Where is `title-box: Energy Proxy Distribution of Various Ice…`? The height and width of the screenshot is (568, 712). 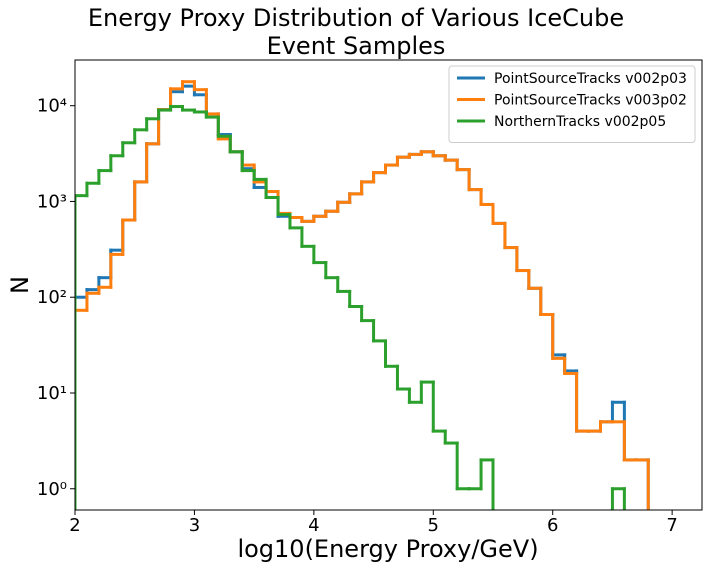 title-box: Energy Proxy Distribution of Various Ice… is located at coordinates (356, 32).